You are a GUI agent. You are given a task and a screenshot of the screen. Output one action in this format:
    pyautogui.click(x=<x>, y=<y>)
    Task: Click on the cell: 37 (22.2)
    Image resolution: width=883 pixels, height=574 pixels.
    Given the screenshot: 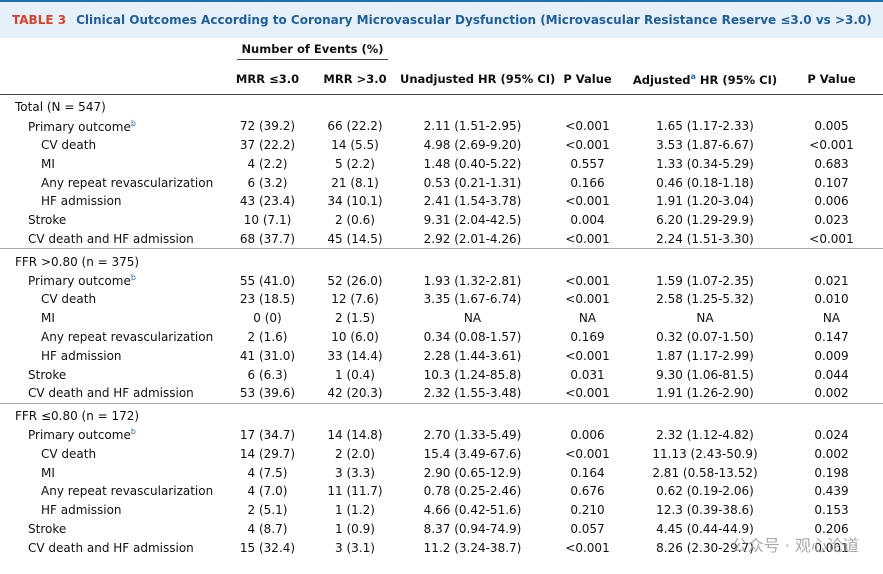 What is the action you would take?
    pyautogui.click(x=267, y=144)
    